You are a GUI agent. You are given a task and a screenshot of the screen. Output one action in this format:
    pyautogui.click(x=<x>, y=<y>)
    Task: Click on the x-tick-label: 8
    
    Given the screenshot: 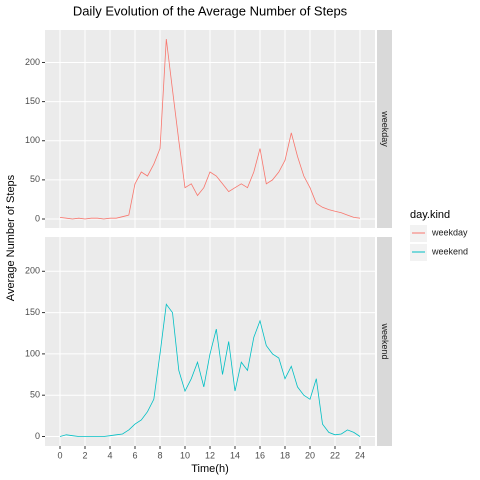 What is the action you would take?
    pyautogui.click(x=159, y=455)
    